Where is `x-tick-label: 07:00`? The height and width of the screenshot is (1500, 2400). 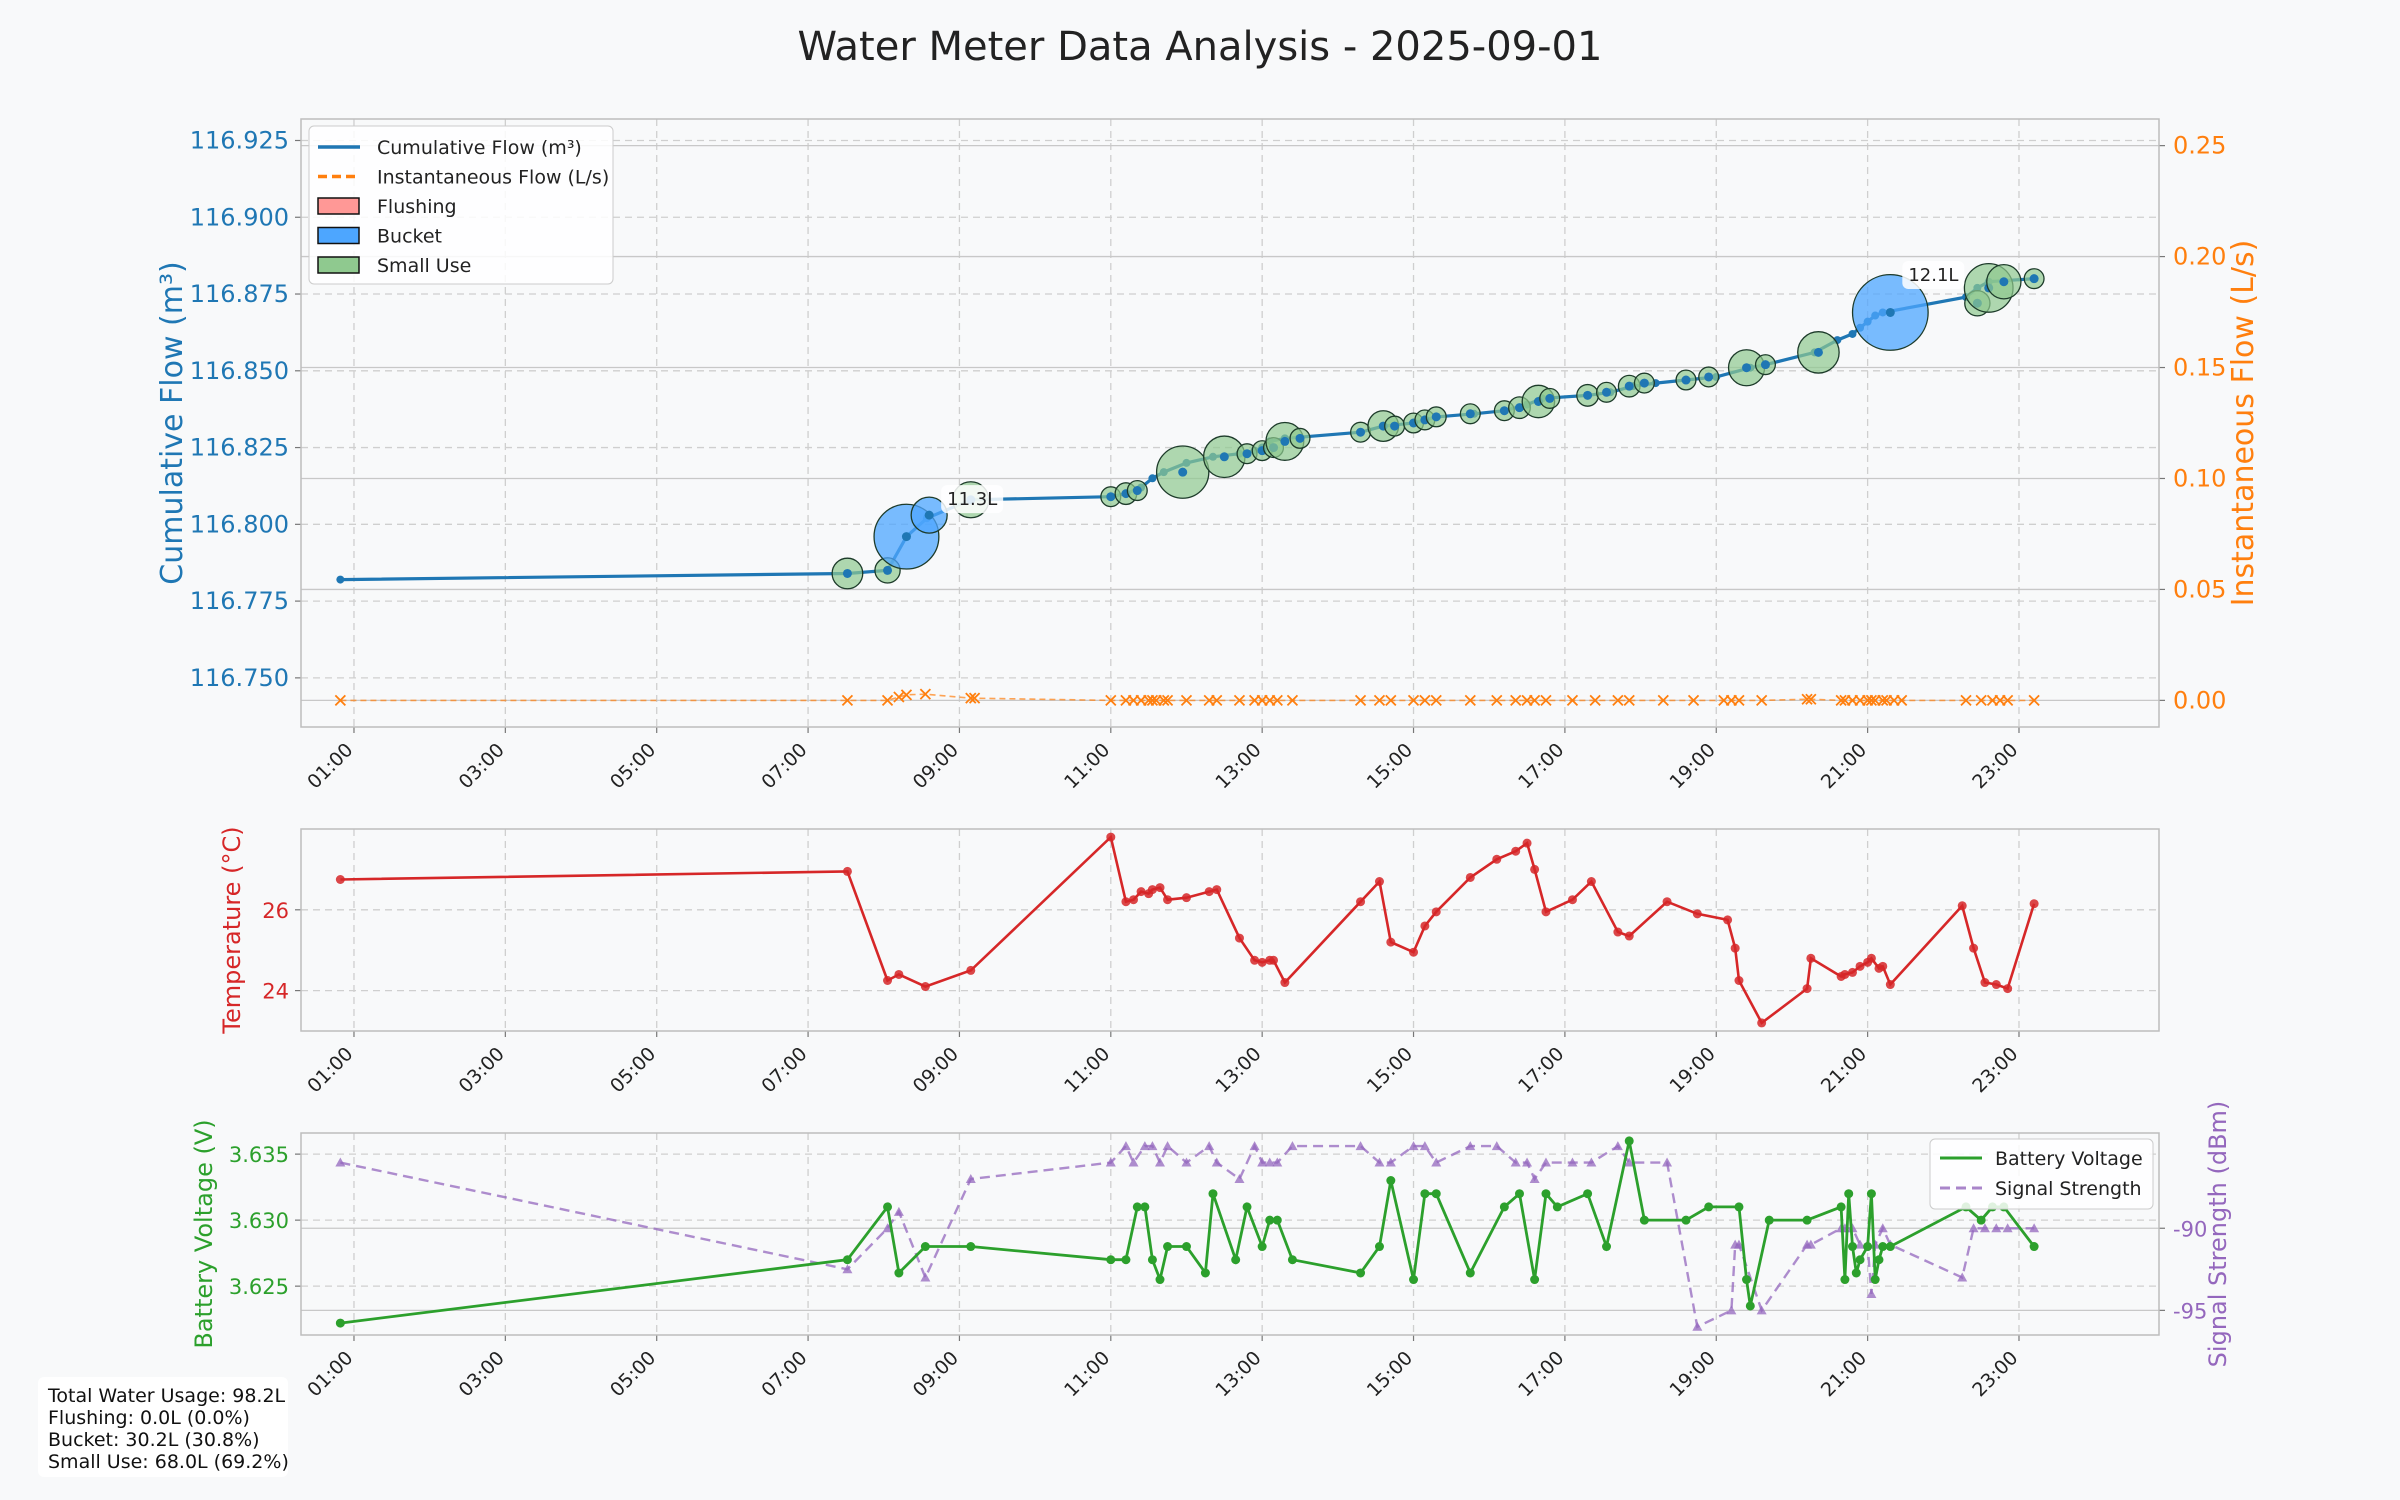
x-tick-label: 07:00 is located at coordinates (784, 766).